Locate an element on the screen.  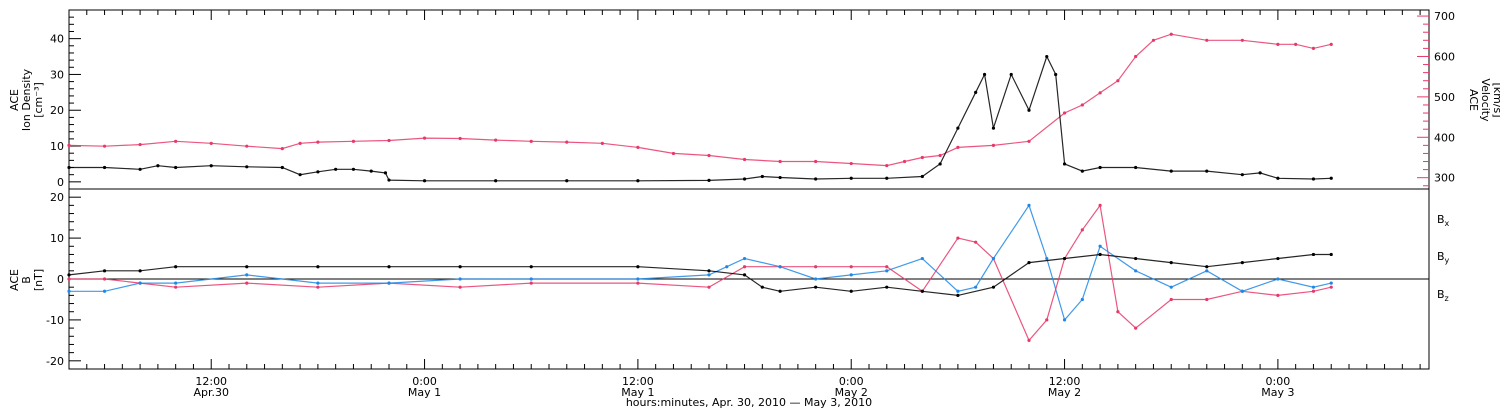
bottom-left-axis: -20 -10 0 10 20 is located at coordinates (63, 279).